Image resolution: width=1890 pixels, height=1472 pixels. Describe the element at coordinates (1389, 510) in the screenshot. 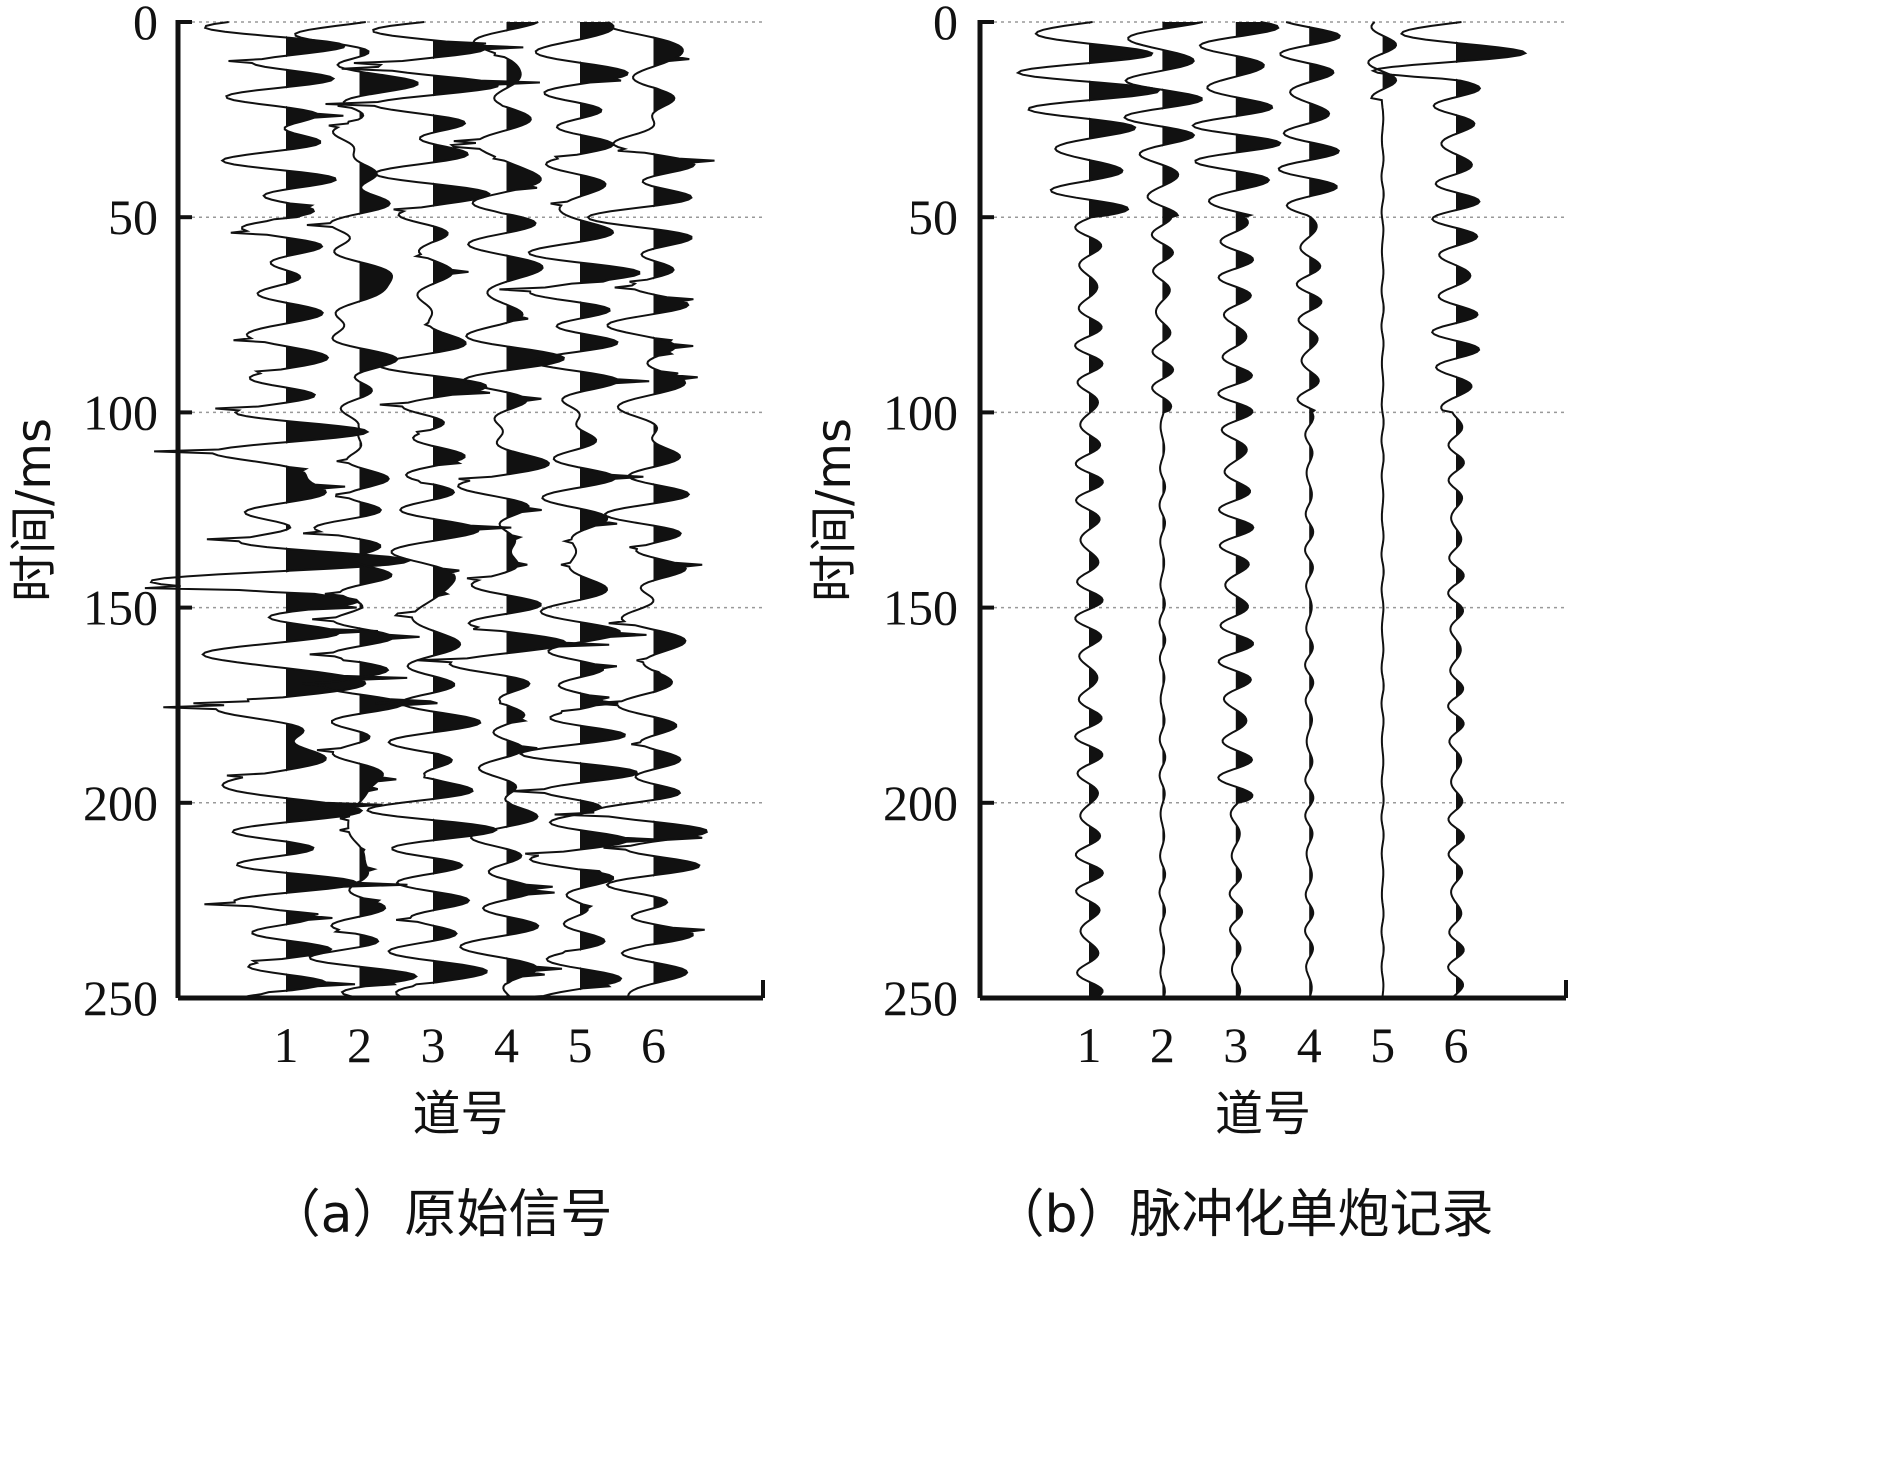

I see `trace-5-fill` at that location.